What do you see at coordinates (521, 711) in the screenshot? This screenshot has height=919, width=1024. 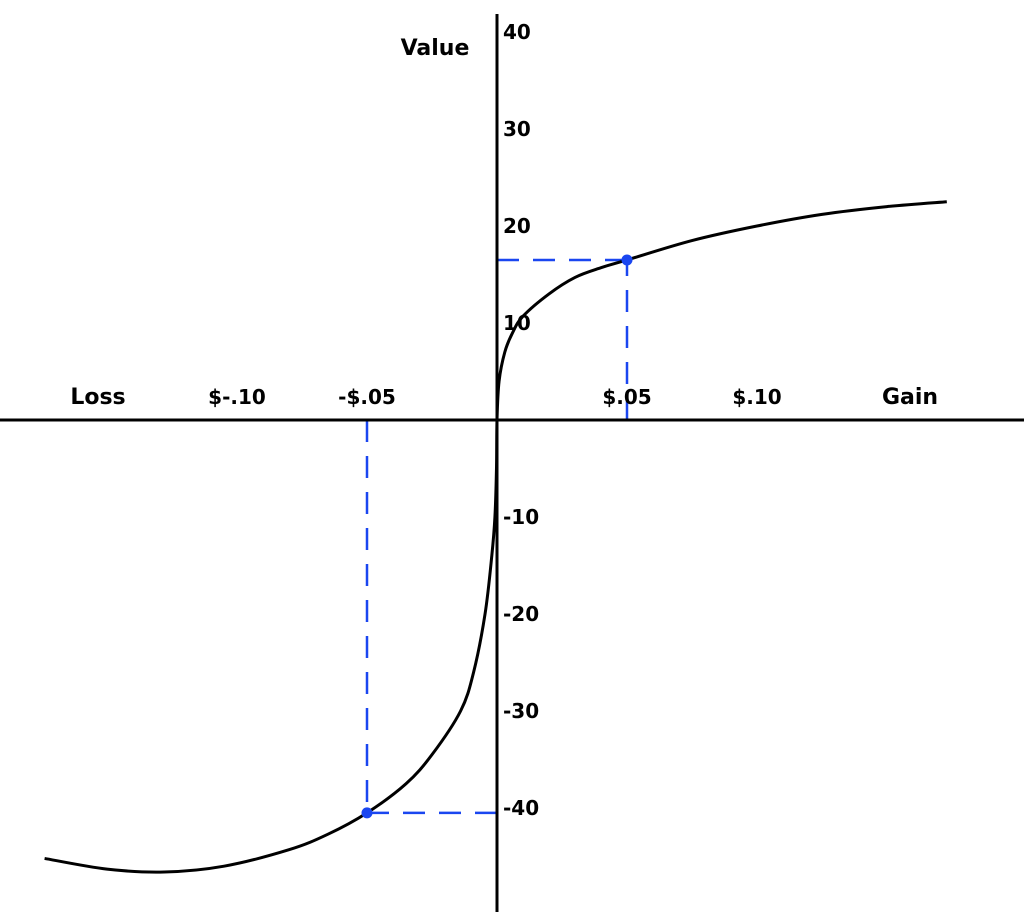 I see `y-tick-label: -30` at bounding box center [521, 711].